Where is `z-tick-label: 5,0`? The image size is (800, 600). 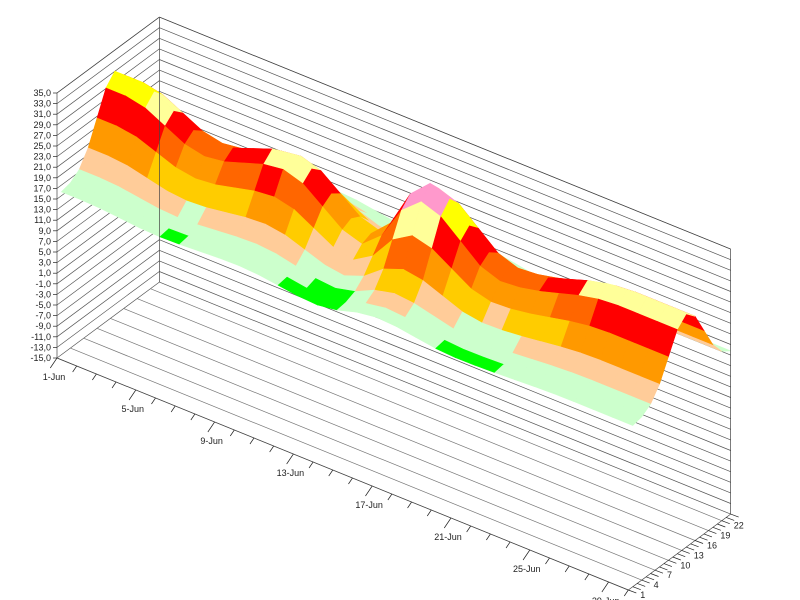
z-tick-label: 5,0 is located at coordinates (44, 252).